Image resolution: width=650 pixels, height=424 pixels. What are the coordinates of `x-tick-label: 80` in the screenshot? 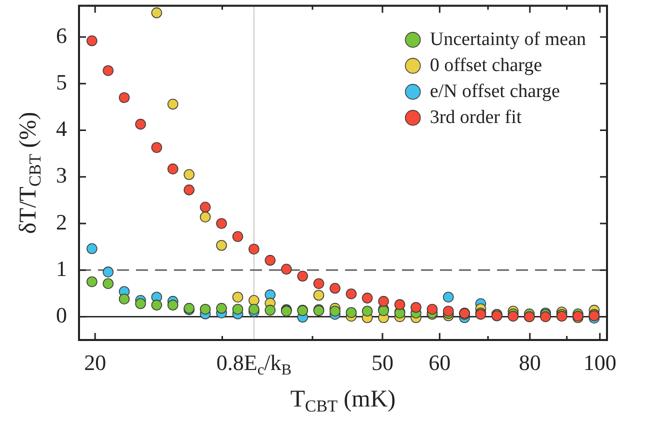 It's located at (529, 362).